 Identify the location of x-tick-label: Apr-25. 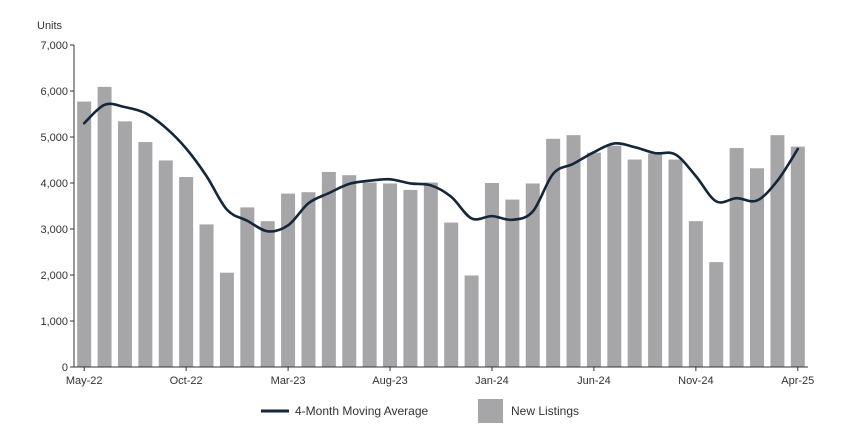
(797, 381).